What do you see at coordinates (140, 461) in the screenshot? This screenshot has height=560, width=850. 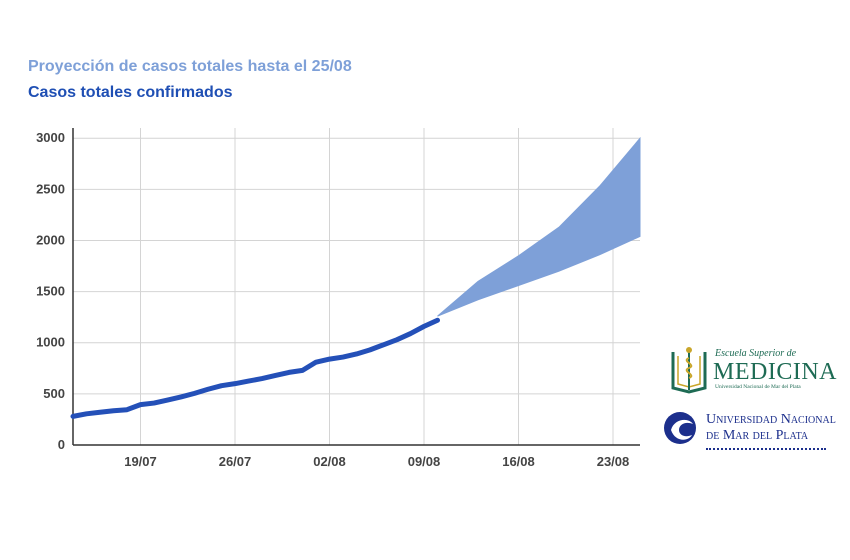 I see `x-tick-label: 19/07` at bounding box center [140, 461].